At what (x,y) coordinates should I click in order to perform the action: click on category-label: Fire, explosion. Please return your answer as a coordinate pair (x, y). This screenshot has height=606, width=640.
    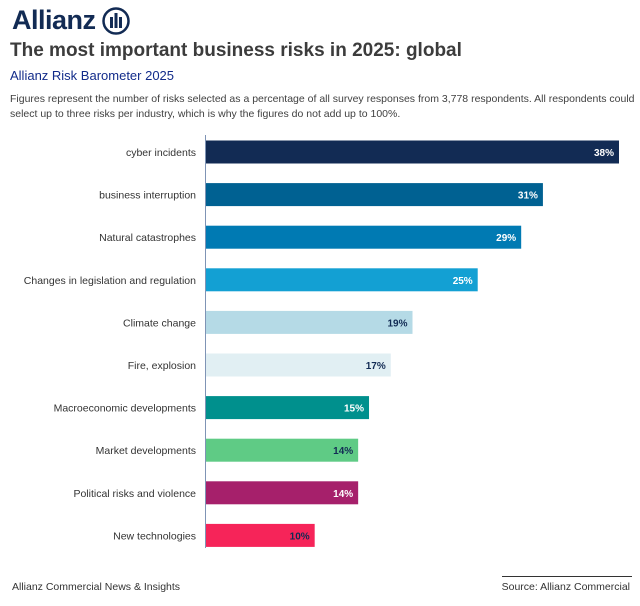
    Looking at the image, I should click on (162, 366).